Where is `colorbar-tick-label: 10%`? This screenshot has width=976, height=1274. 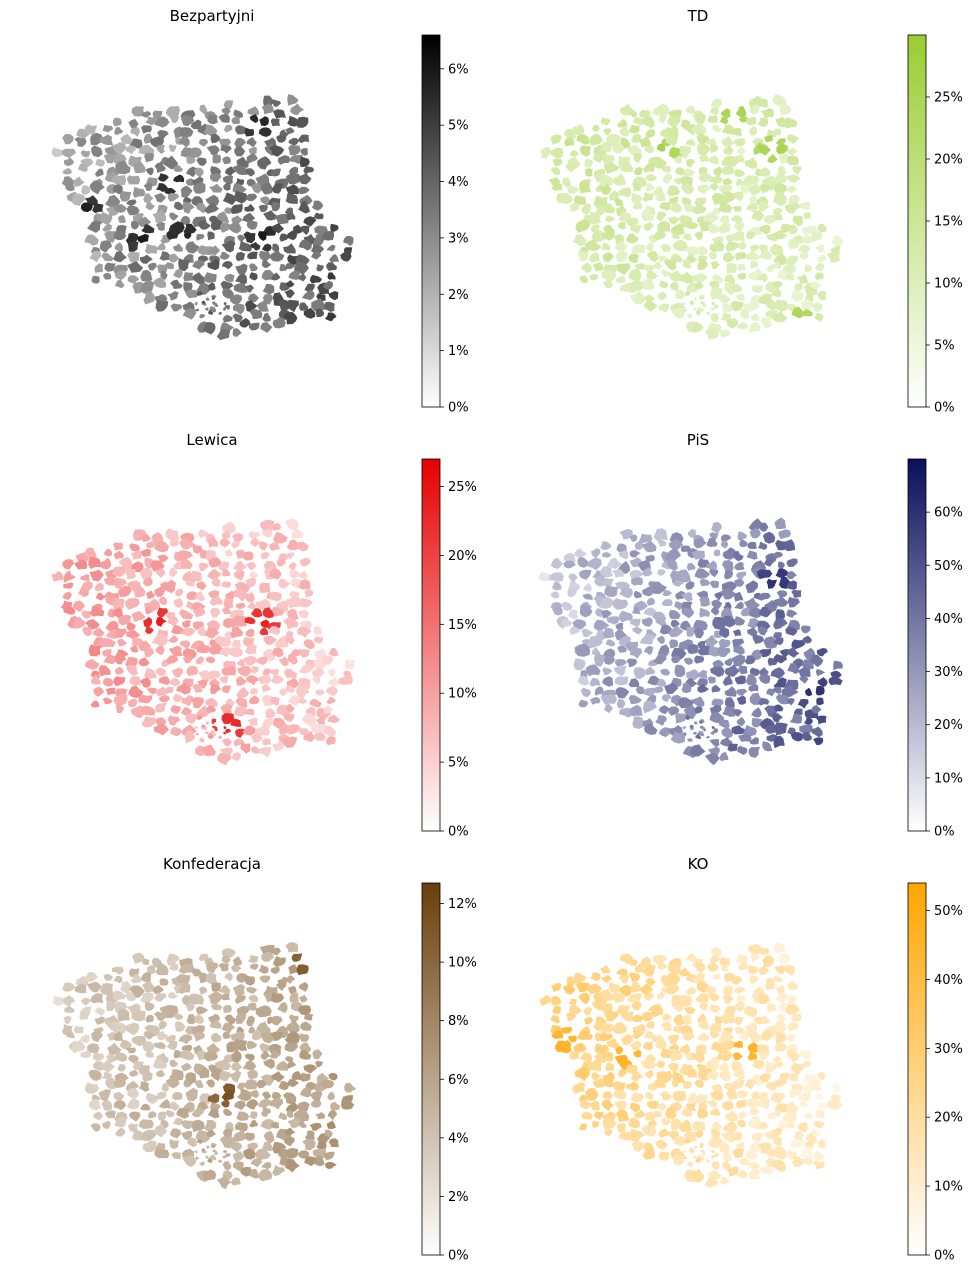
colorbar-tick-label: 10% is located at coordinates (948, 1187).